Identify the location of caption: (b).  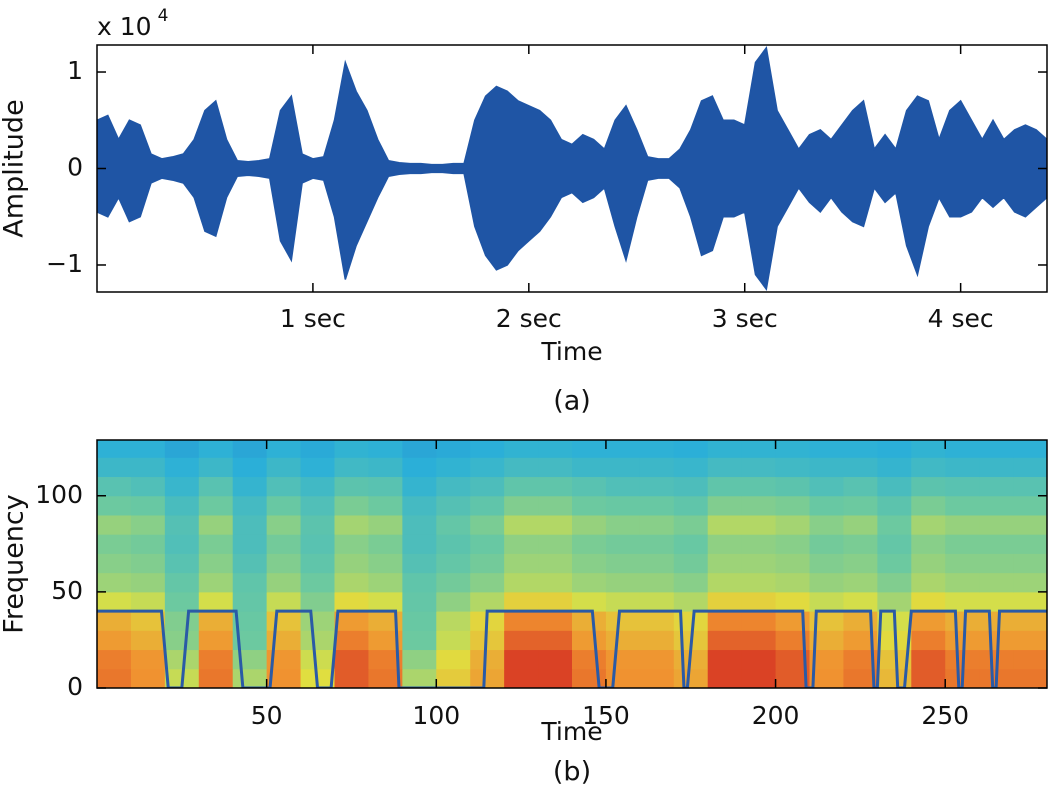
(572, 772).